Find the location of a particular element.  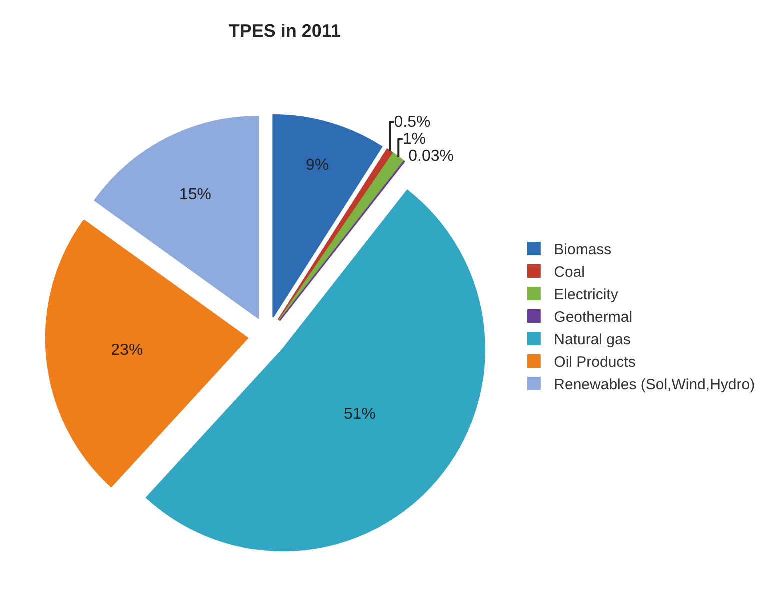

legend-label: Biomass is located at coordinates (583, 250).